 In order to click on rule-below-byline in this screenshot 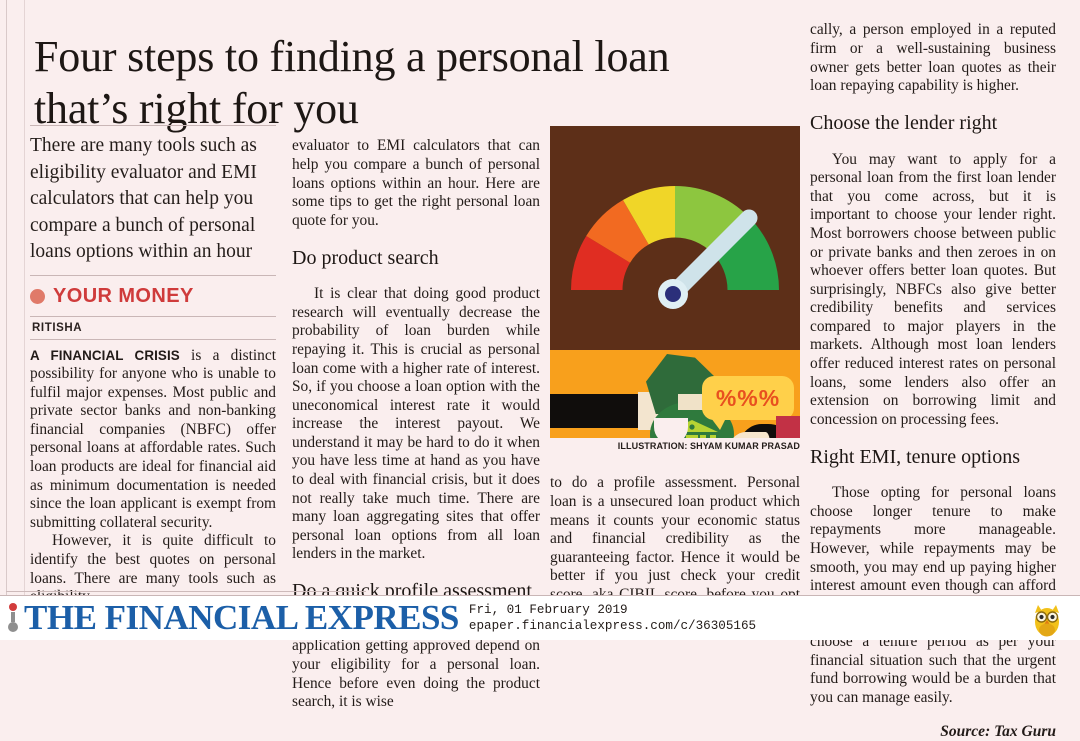, I will do `click(153, 339)`.